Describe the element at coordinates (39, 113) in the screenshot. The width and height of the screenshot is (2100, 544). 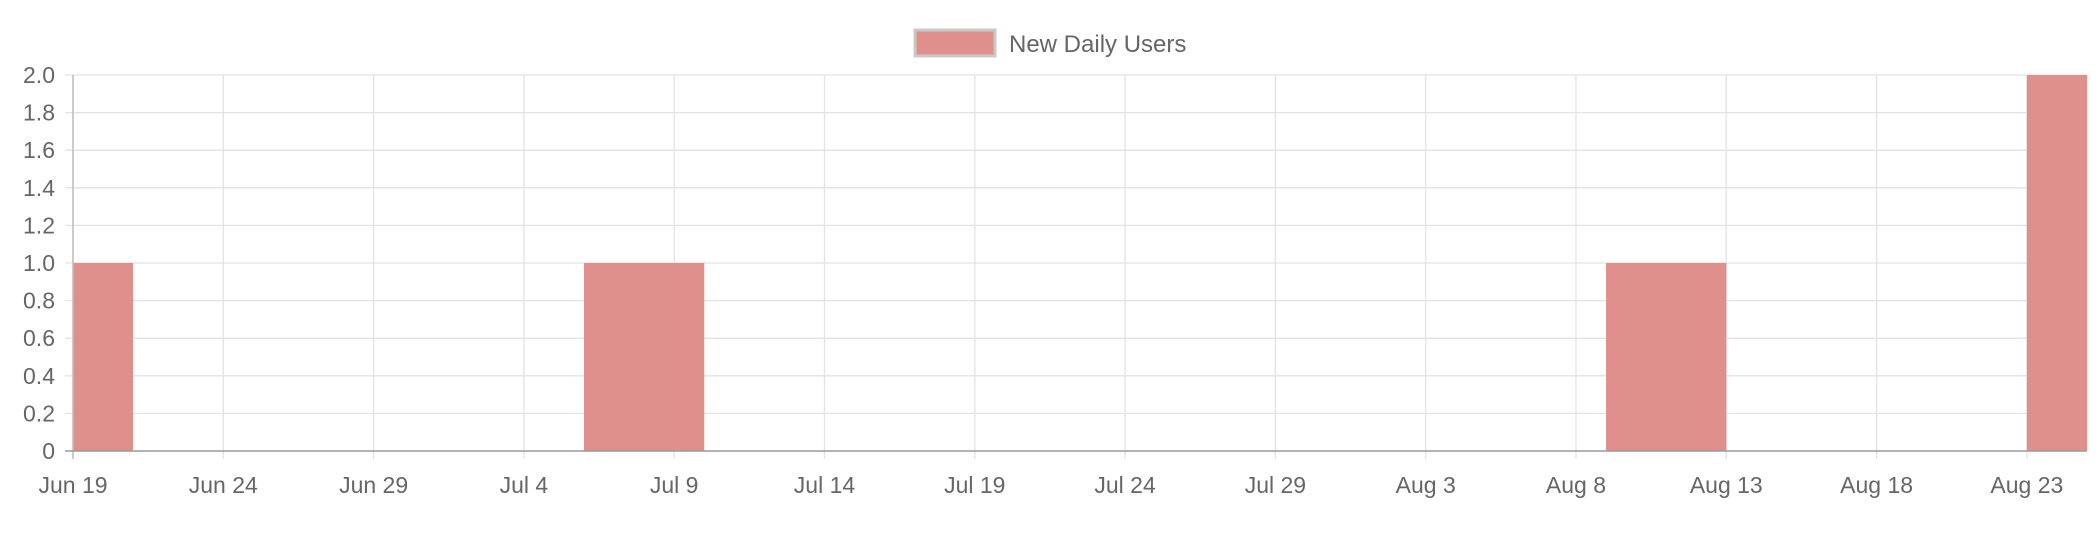
I see `y-tick-label: 1.8` at that location.